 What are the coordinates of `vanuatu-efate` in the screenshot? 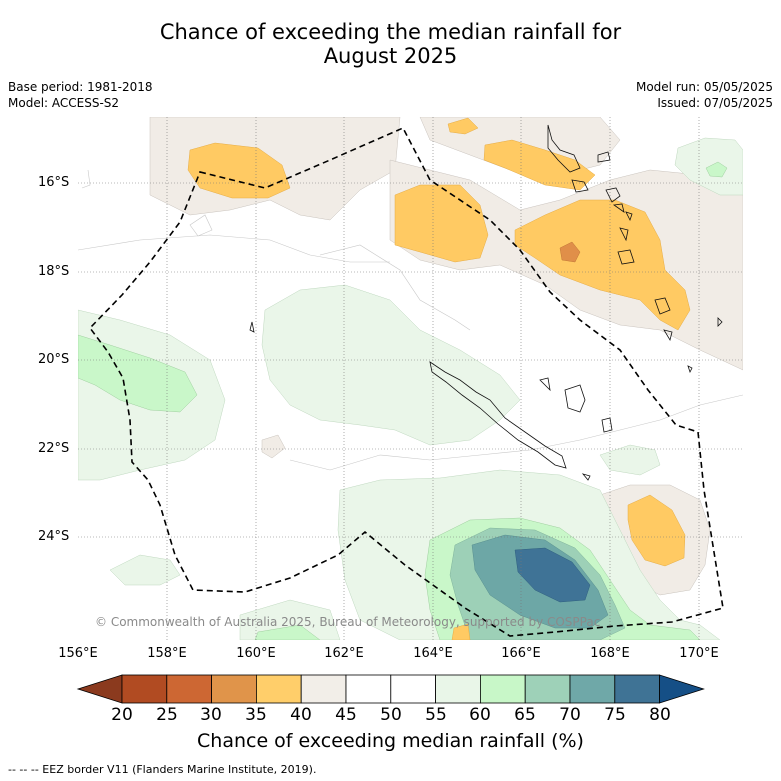 It's located at (604, 157).